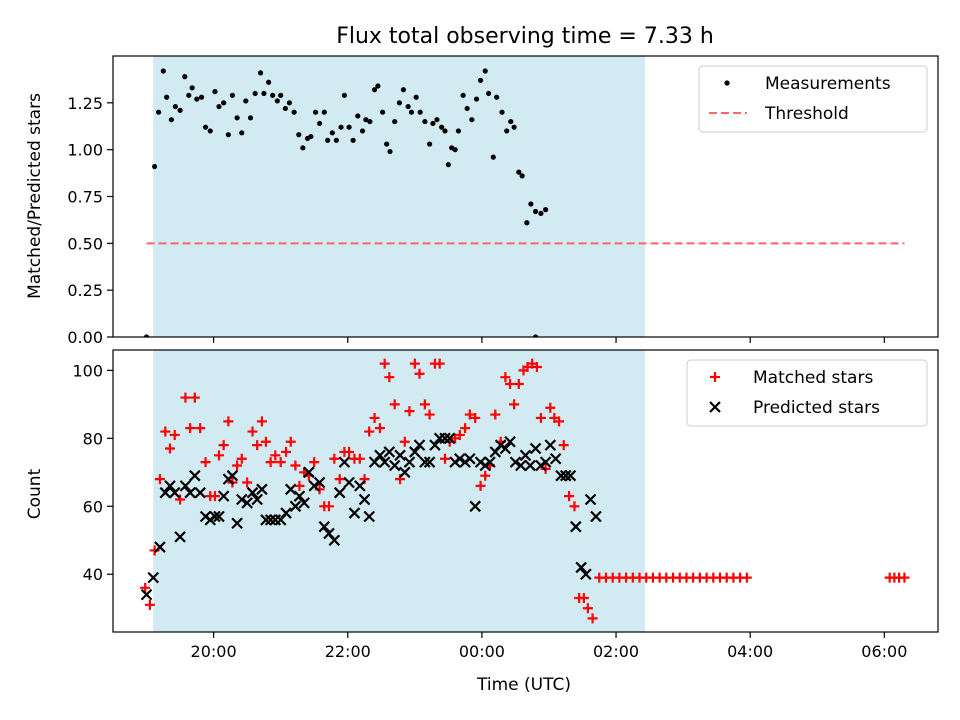 This screenshot has width=960, height=720. Describe the element at coordinates (85, 103) in the screenshot. I see `y-tick-label: 1.25` at that location.